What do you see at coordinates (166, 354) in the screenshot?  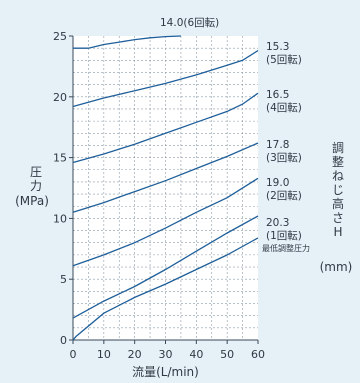 I see `x-tick-label: 30` at bounding box center [166, 354].